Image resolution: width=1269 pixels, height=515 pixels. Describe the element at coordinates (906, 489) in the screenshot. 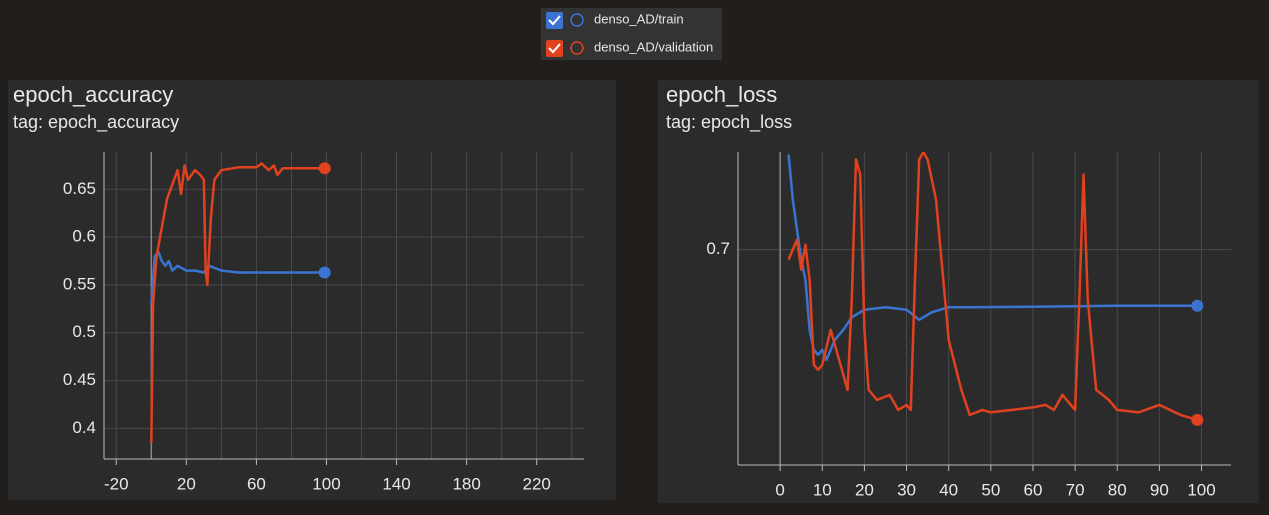

I see `x-tick-label: 30` at that location.